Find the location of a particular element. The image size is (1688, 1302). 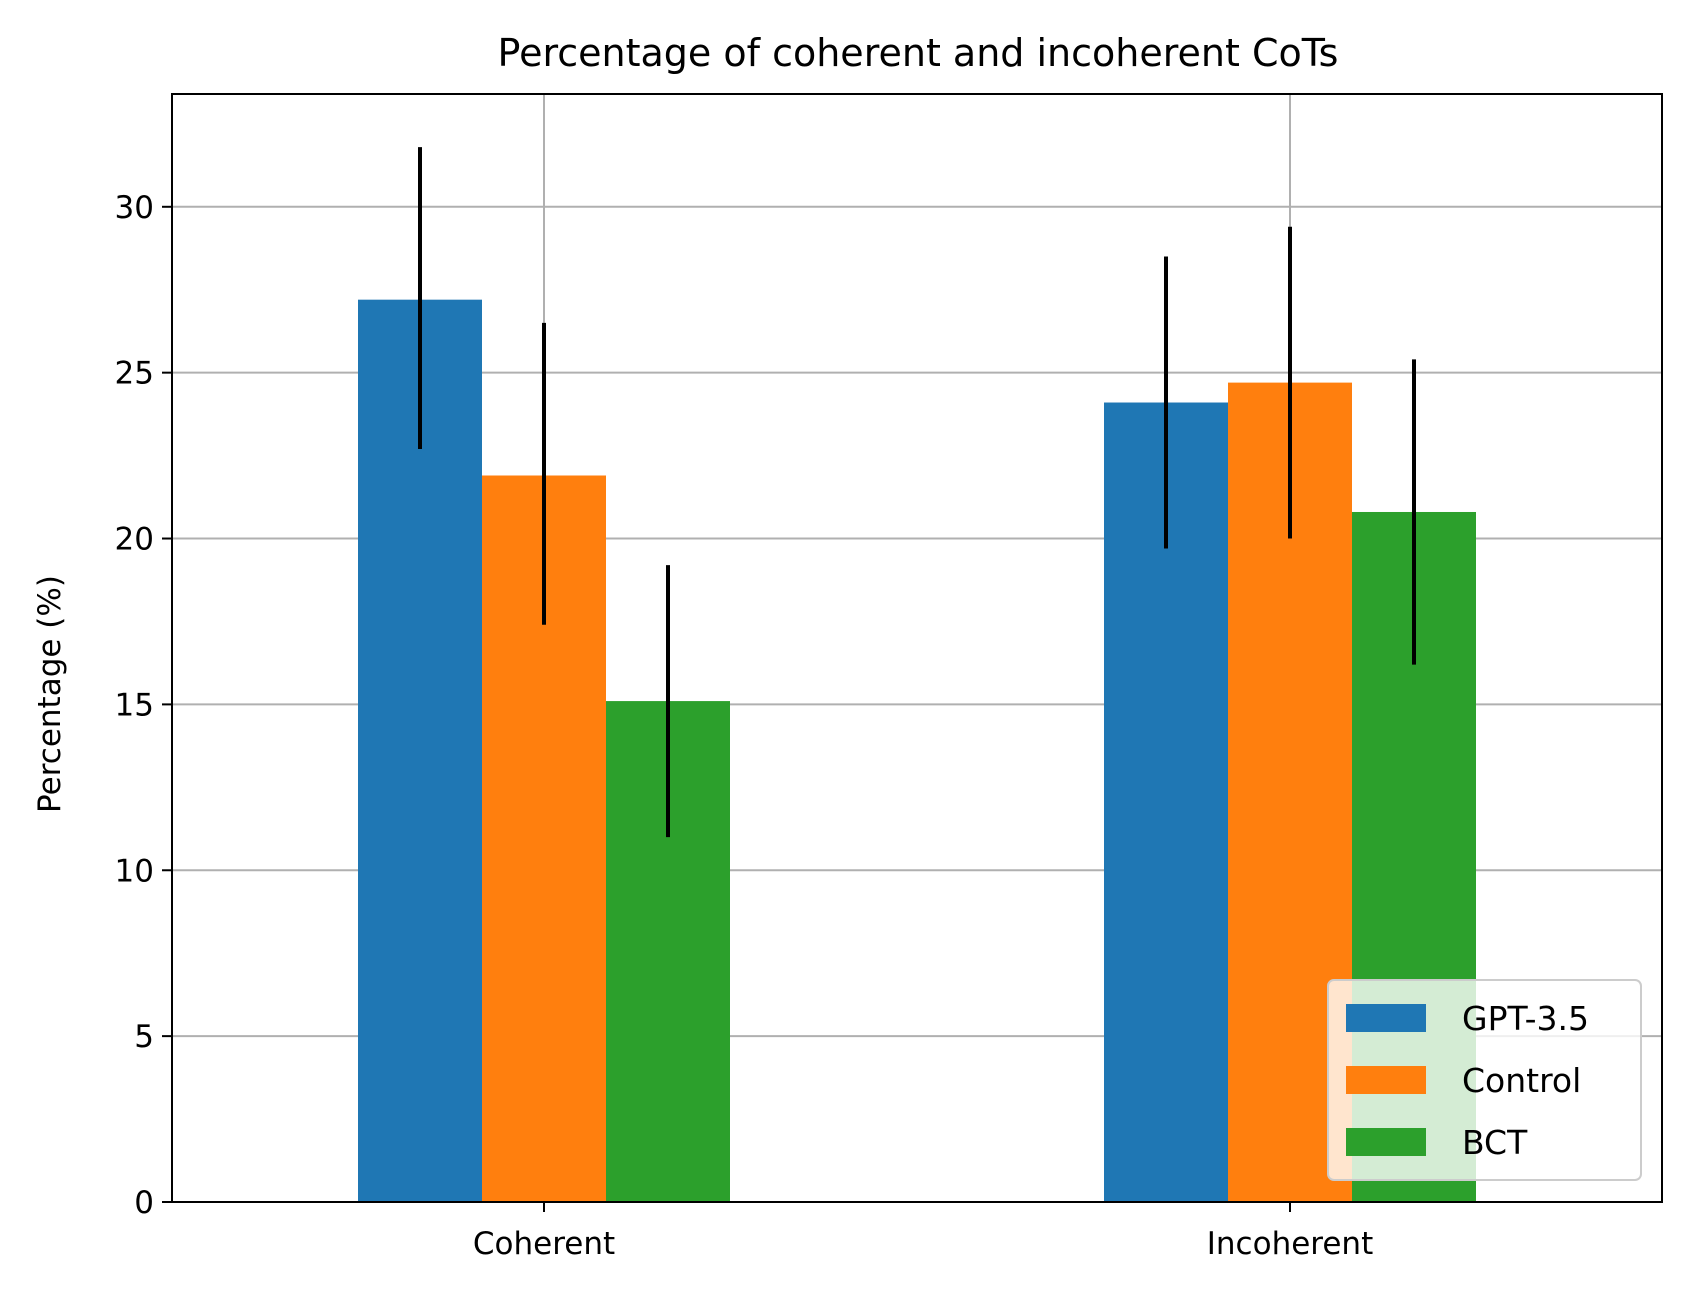

x-tick-label: Incoherent is located at coordinates (1290, 1244).